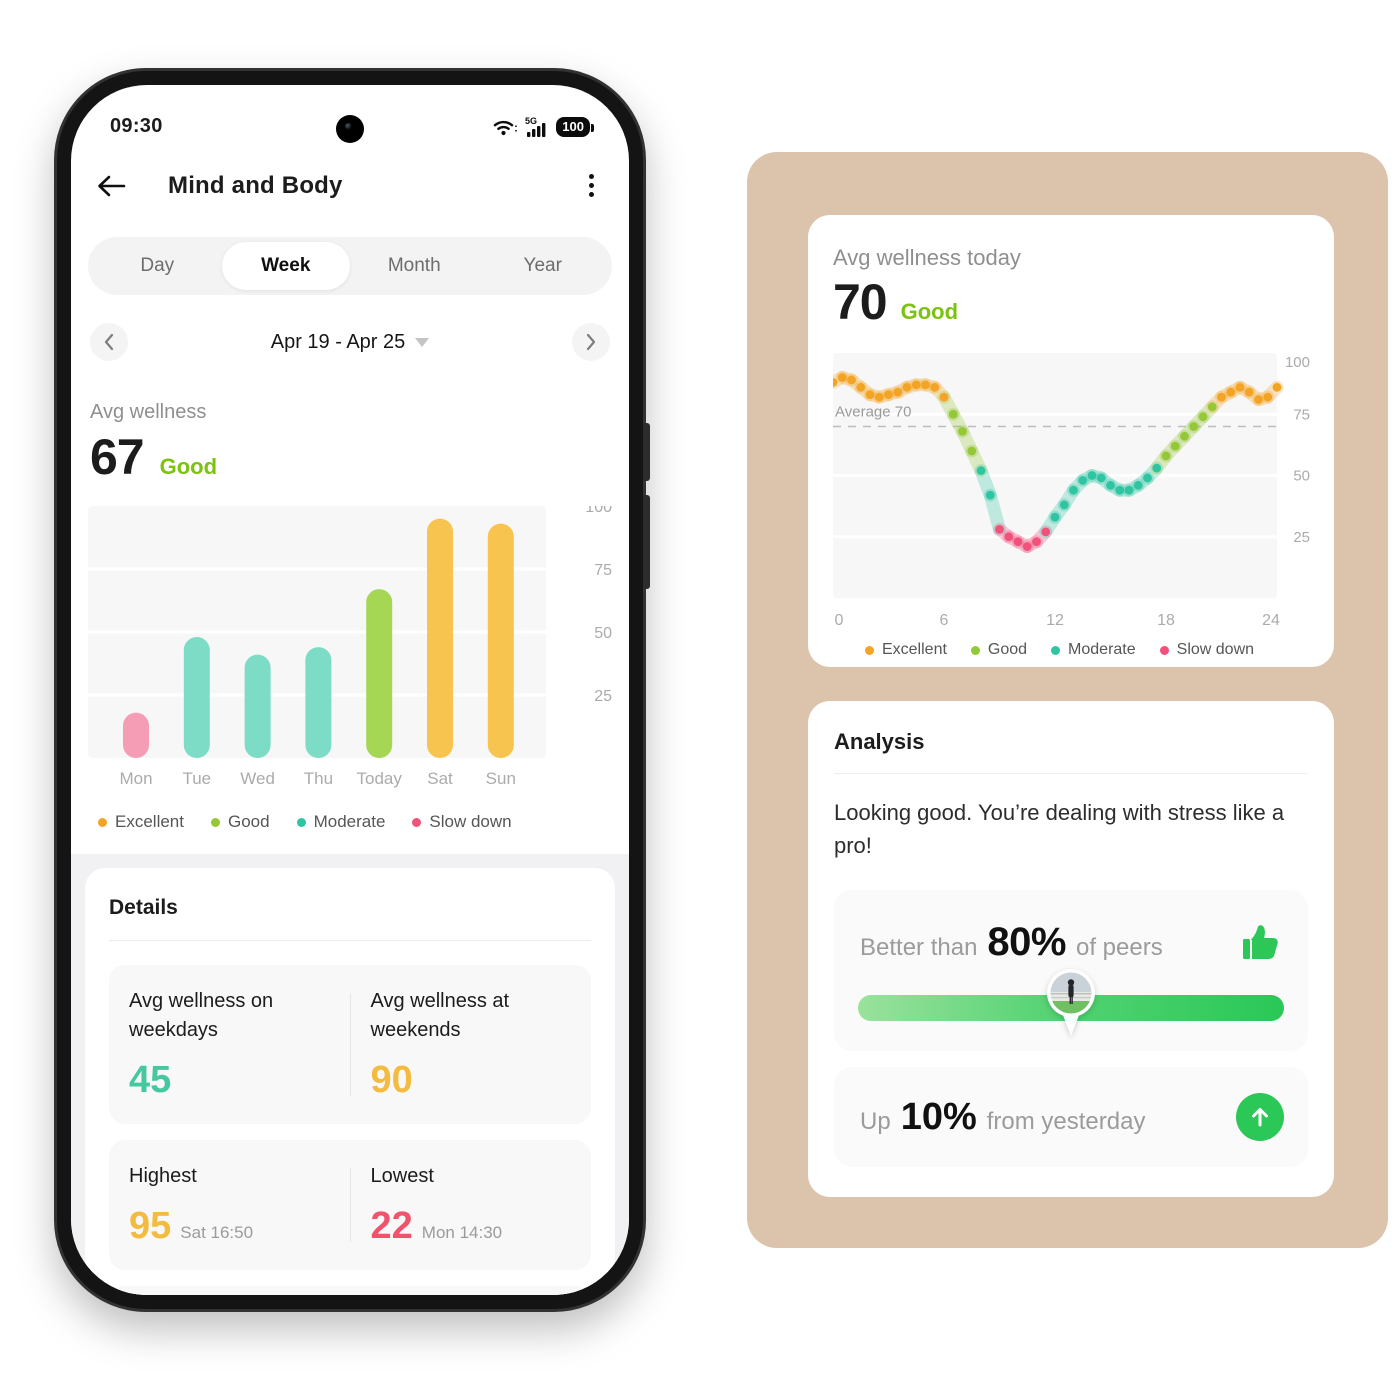 This screenshot has width=1395, height=1396. Describe the element at coordinates (229, 1205) in the screenshot. I see `details-tile: Highest 95 Sat 16:50` at that location.